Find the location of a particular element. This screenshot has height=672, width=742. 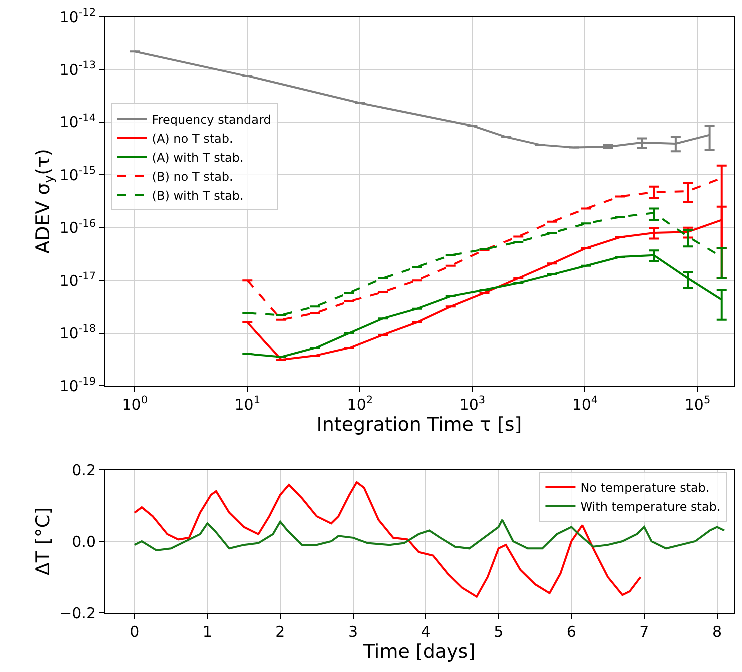

x-axis-title: Time [days] is located at coordinates (419, 652).